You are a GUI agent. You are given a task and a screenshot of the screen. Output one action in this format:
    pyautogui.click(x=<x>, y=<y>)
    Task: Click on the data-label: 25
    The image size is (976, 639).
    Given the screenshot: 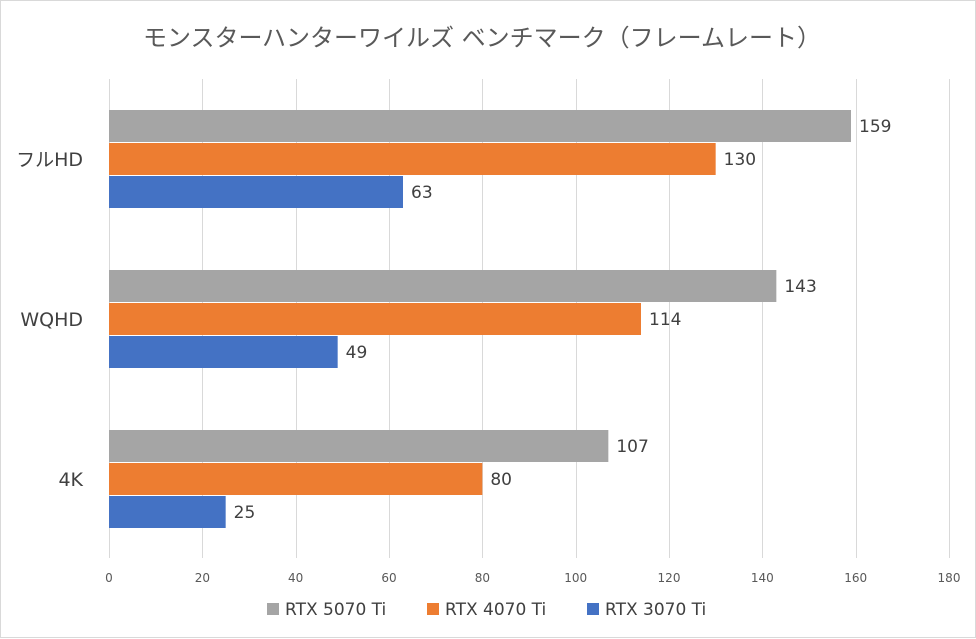 What is the action you would take?
    pyautogui.click(x=245, y=513)
    